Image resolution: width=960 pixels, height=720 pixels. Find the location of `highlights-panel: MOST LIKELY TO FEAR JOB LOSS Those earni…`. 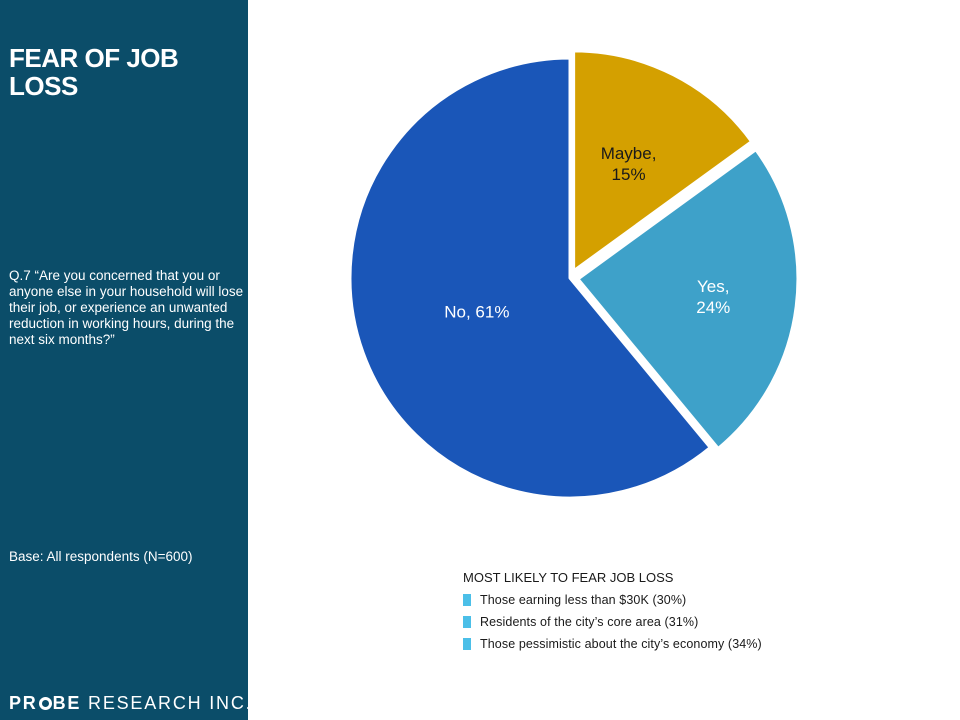

highlights-panel: MOST LIKELY TO FEAR JOB LOSS Those earni… is located at coordinates (683, 612).